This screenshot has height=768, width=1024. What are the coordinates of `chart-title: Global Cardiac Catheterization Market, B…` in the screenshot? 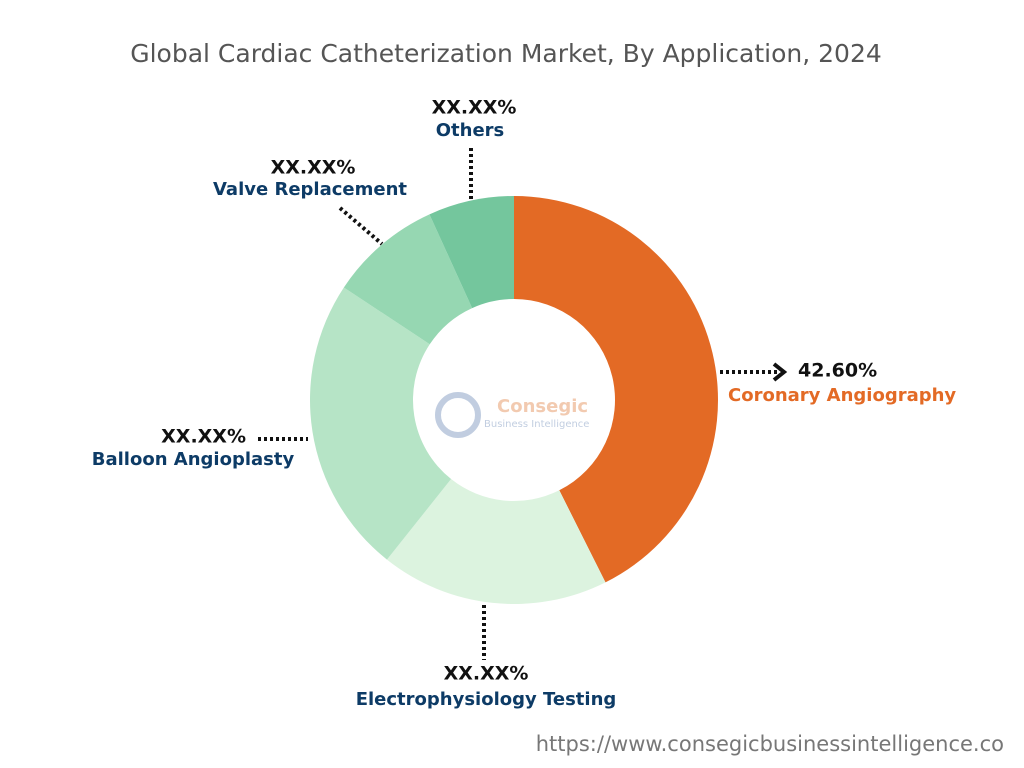 It's located at (506, 53).